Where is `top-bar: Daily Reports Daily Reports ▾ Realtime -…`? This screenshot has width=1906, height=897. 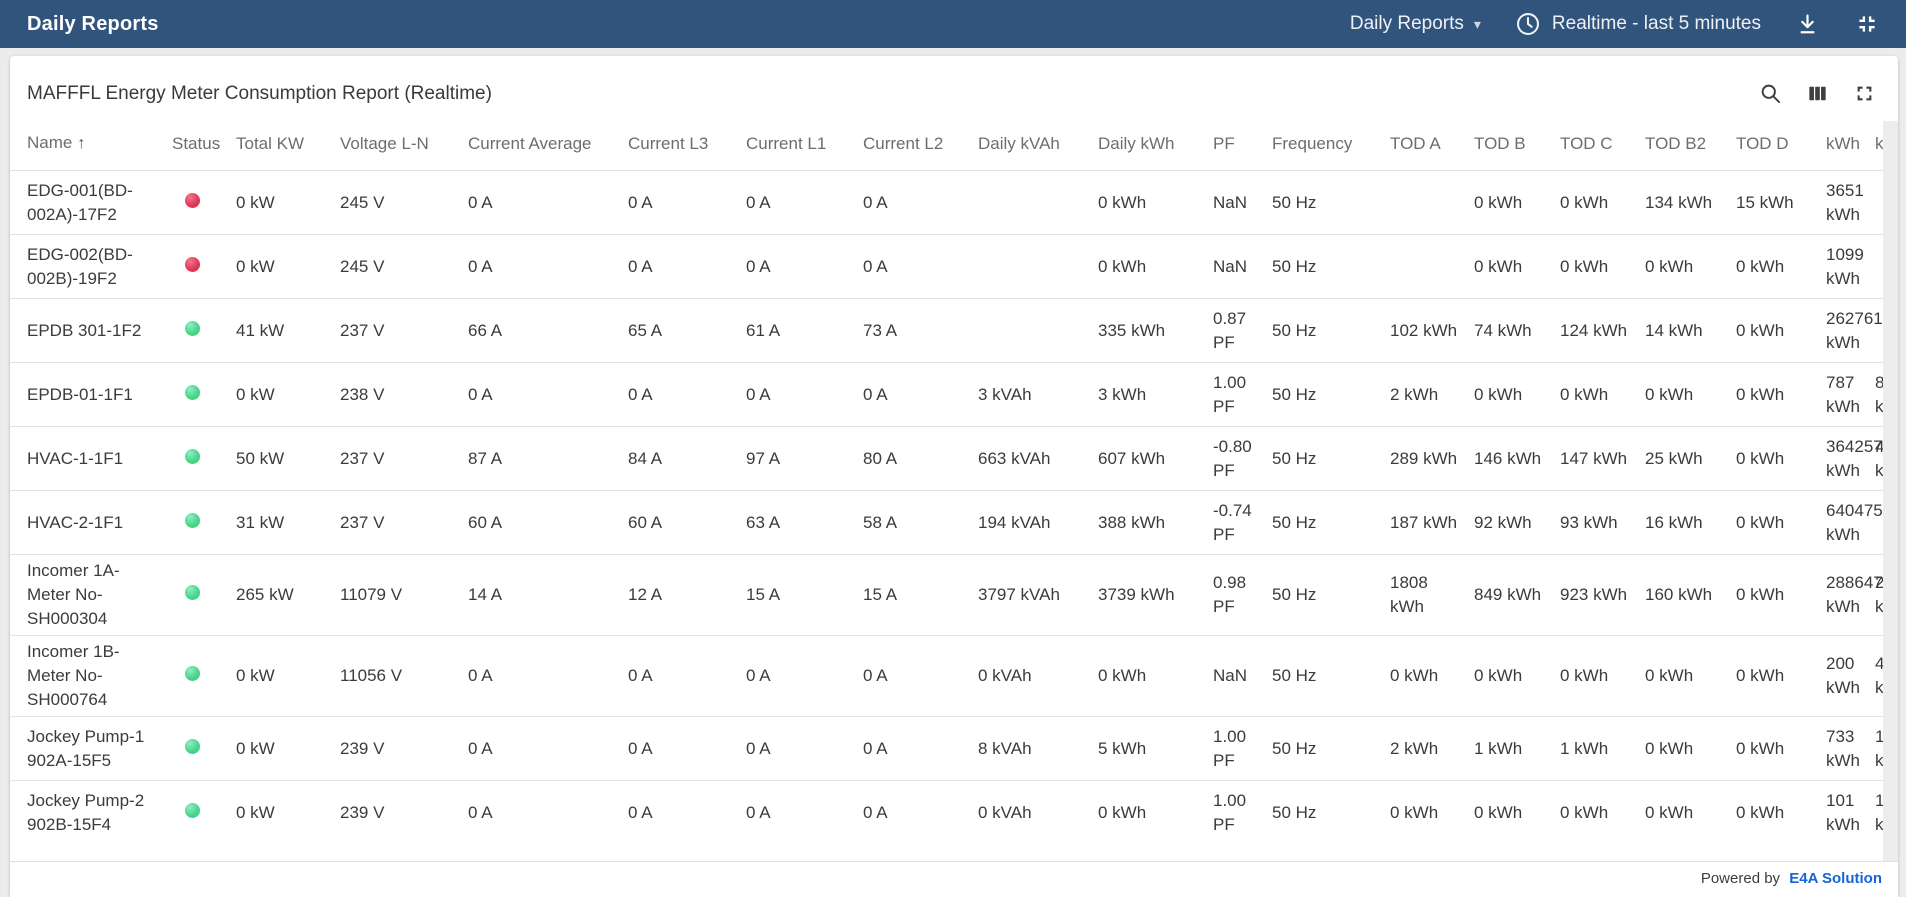 top-bar: Daily Reports Daily Reports ▾ Realtime -… is located at coordinates (953, 24).